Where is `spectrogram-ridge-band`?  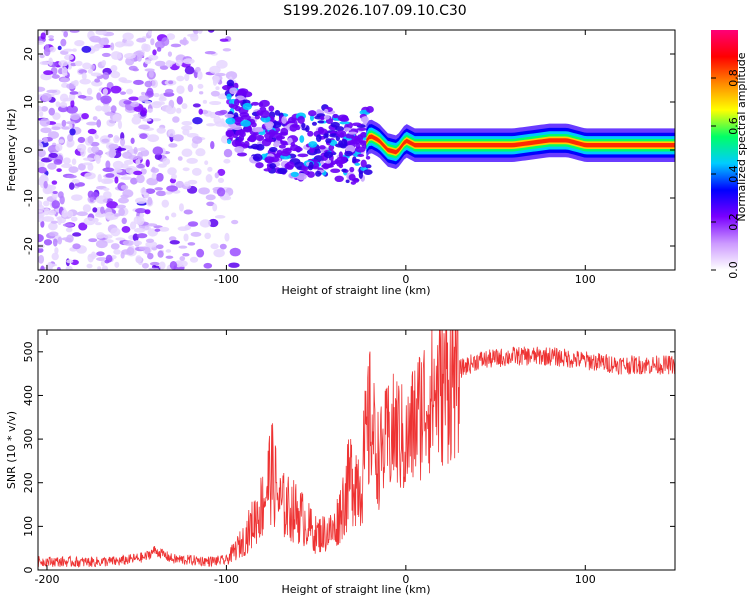
spectrogram-ridge-band is located at coordinates (520, 144).